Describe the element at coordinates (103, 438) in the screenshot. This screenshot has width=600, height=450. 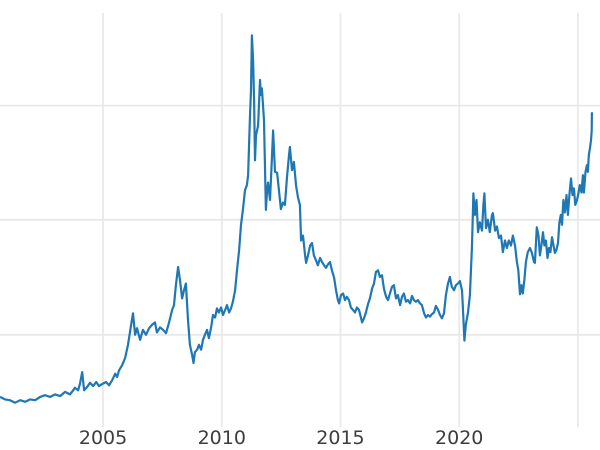
I see `x-tick-label: 2005` at that location.